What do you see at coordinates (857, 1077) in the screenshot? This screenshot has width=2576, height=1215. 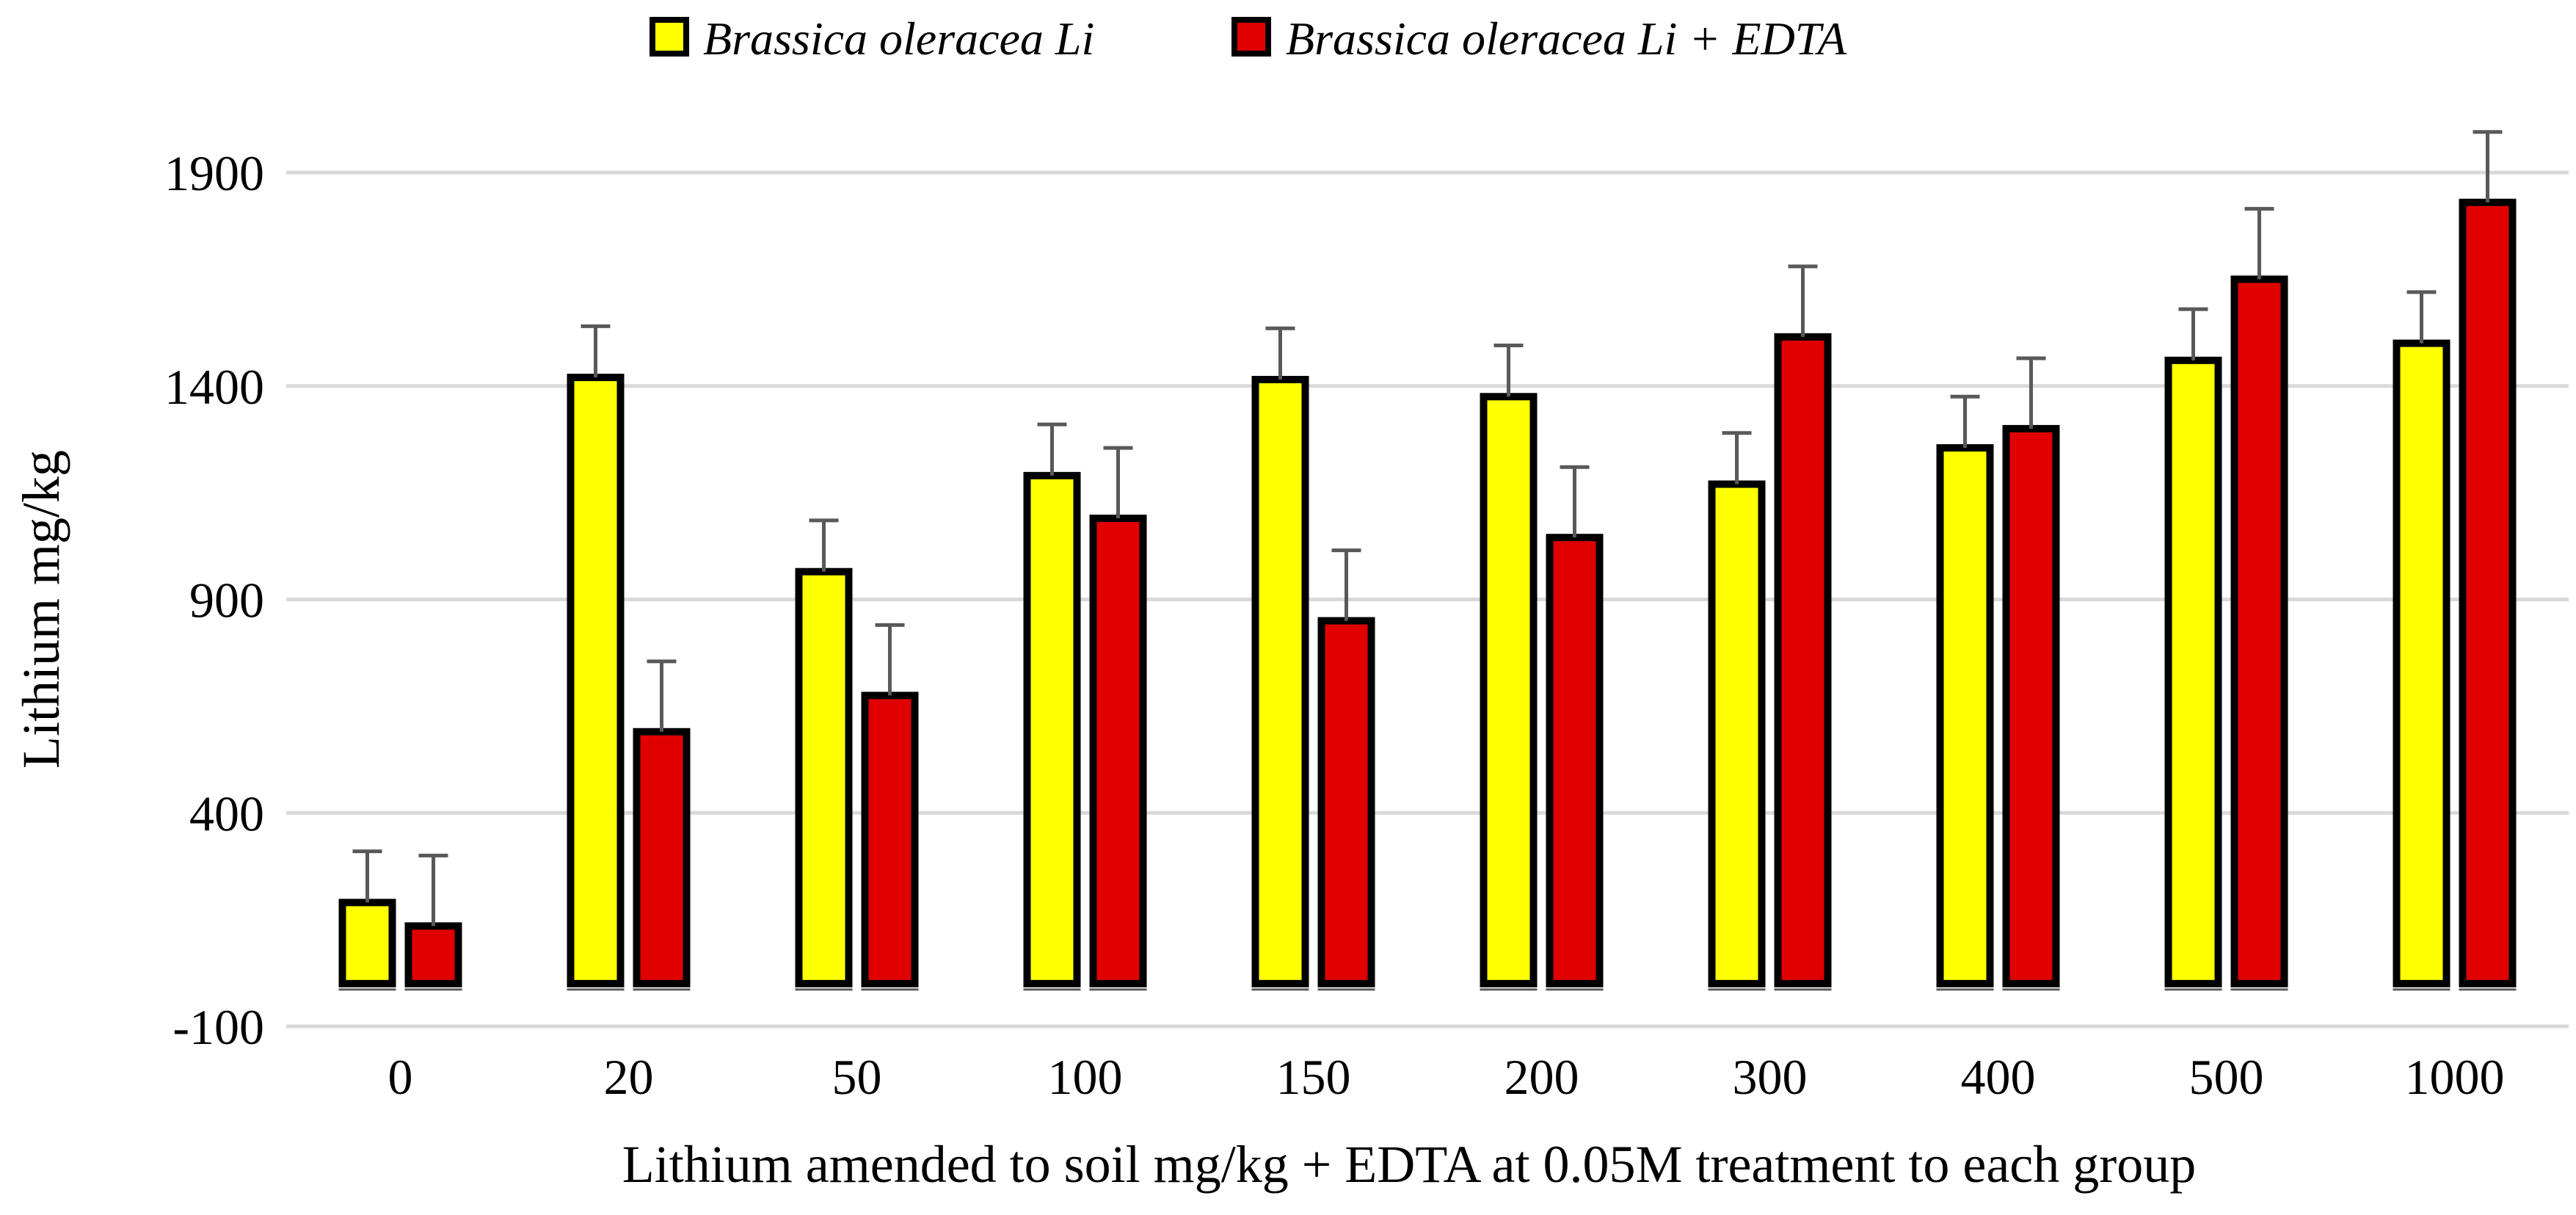 I see `x-tick-label: 50` at bounding box center [857, 1077].